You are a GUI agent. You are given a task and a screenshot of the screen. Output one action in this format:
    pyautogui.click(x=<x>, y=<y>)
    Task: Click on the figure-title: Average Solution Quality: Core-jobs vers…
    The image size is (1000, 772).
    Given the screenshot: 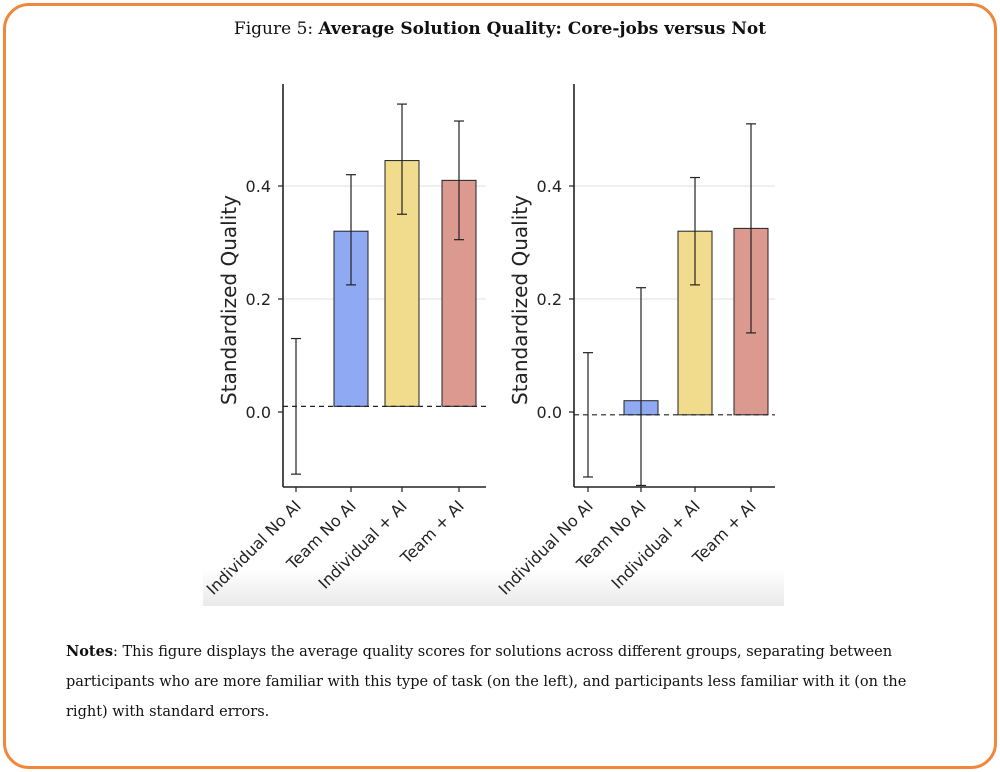 What is the action you would take?
    pyautogui.click(x=542, y=29)
    